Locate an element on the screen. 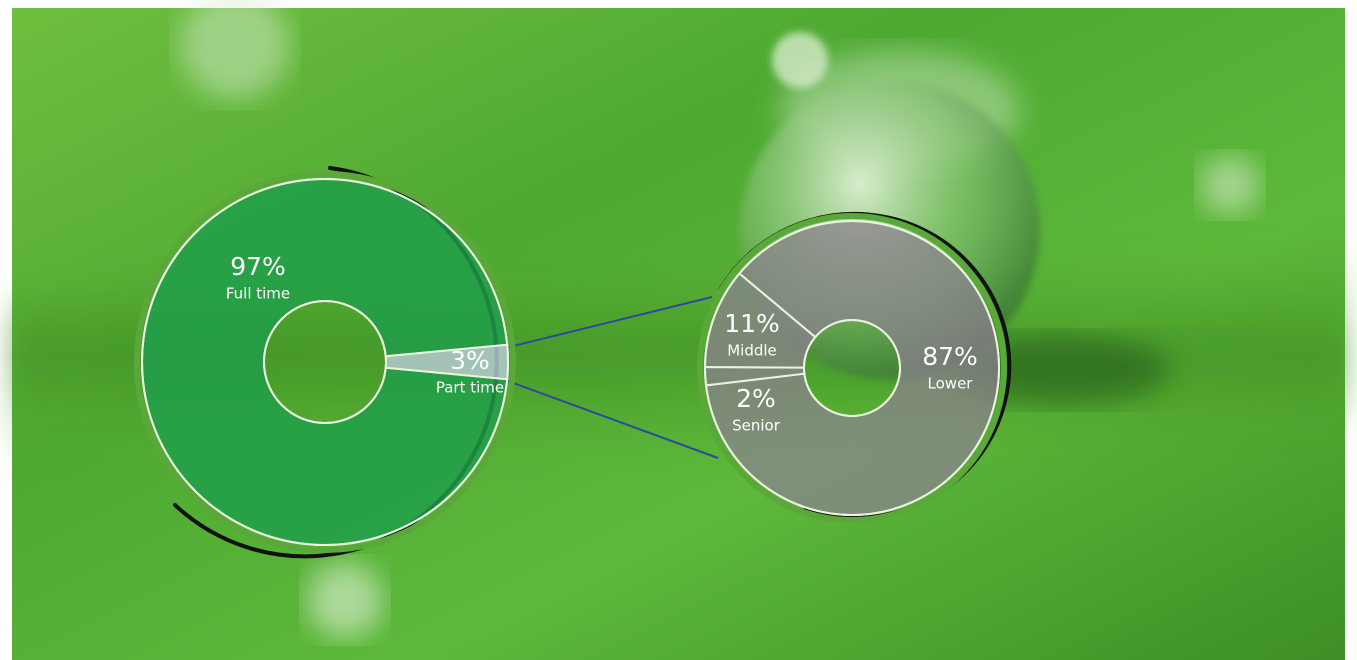 Image resolution: width=1357 pixels, height=660 pixels. connectors is located at coordinates (611, 377).